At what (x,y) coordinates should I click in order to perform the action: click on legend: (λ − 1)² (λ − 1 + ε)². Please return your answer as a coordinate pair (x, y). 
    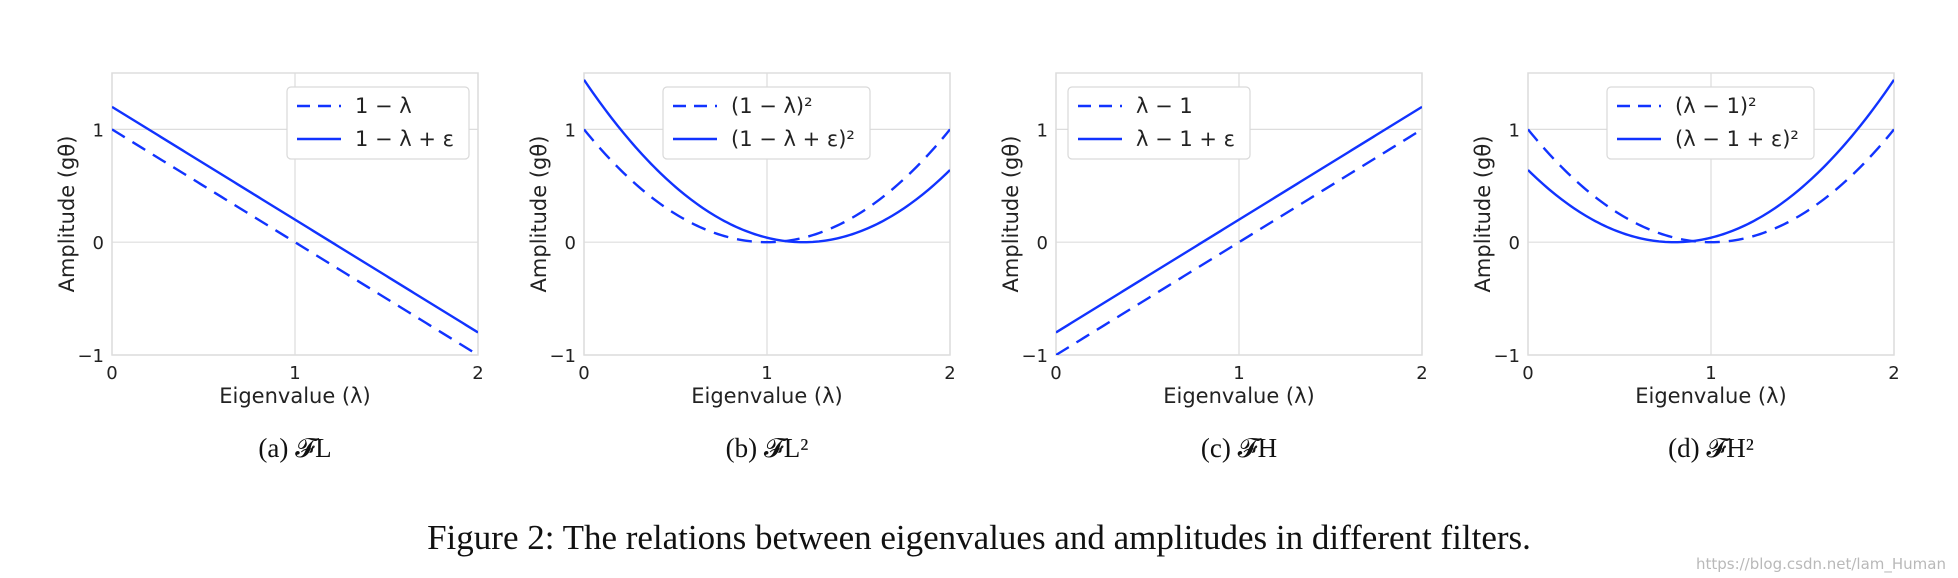
    Looking at the image, I should click on (1710, 123).